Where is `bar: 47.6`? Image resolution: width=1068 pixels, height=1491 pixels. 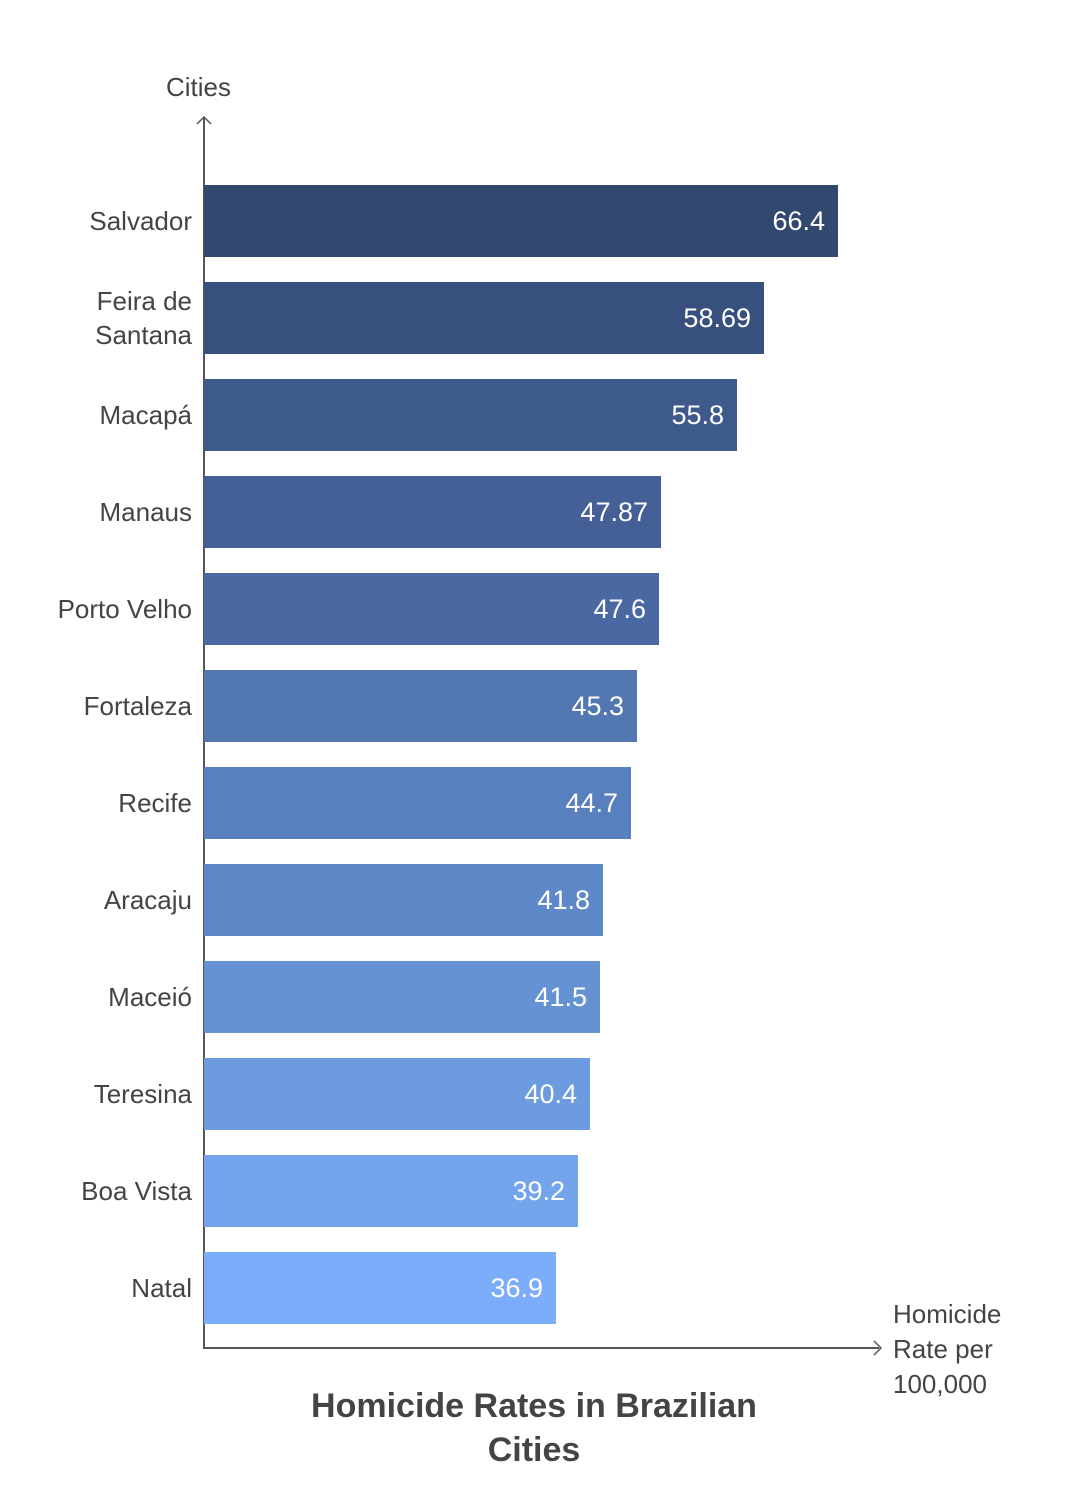 bar: 47.6 is located at coordinates (431, 609).